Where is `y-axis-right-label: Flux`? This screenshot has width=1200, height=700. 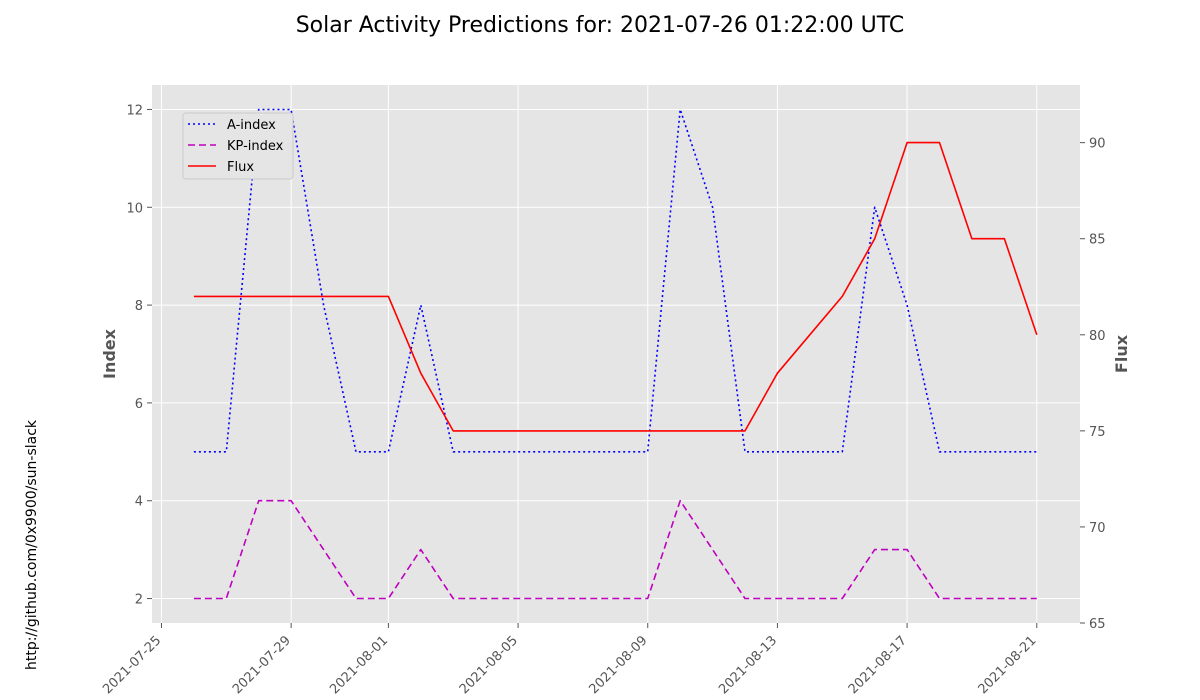 y-axis-right-label: Flux is located at coordinates (1121, 353).